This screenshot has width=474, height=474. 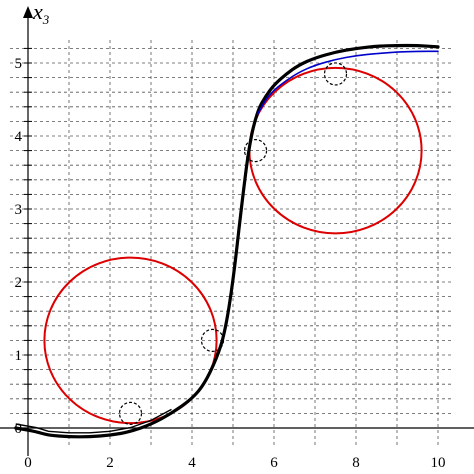 I want to click on y-axis-arrow, so click(x=28, y=12).